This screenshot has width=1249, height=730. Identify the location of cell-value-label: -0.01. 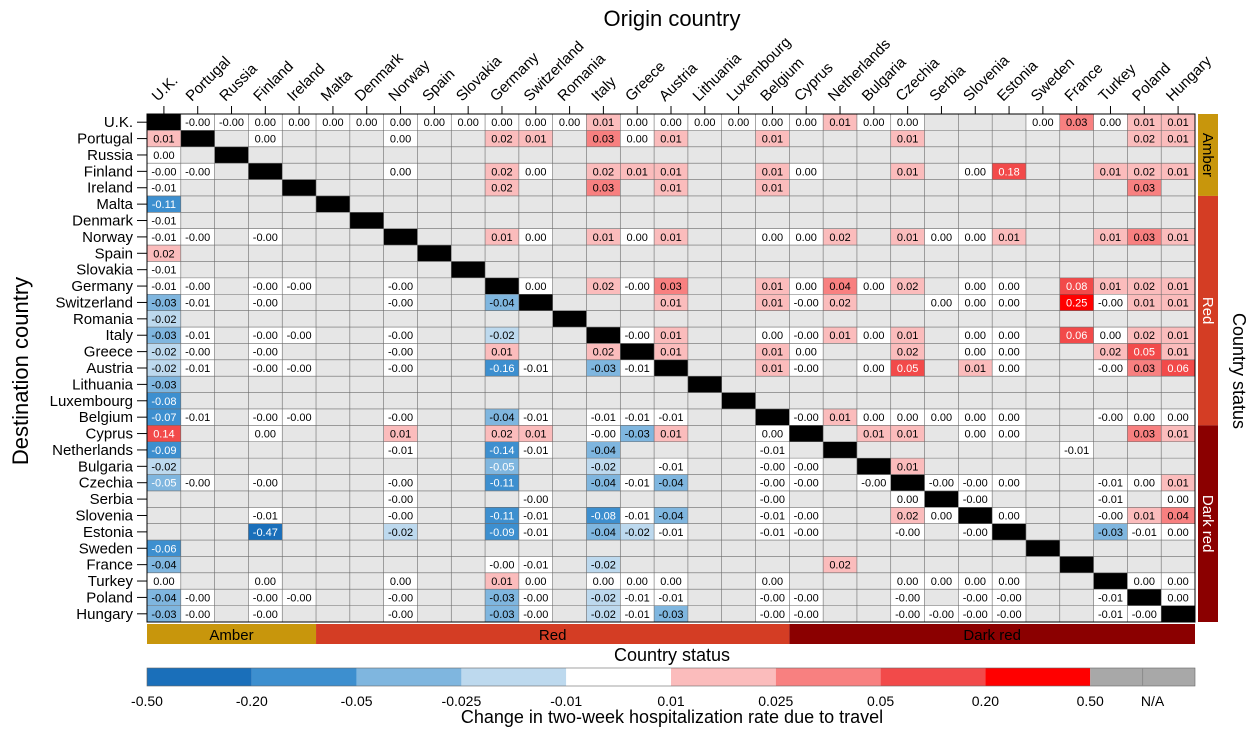
(1110, 615).